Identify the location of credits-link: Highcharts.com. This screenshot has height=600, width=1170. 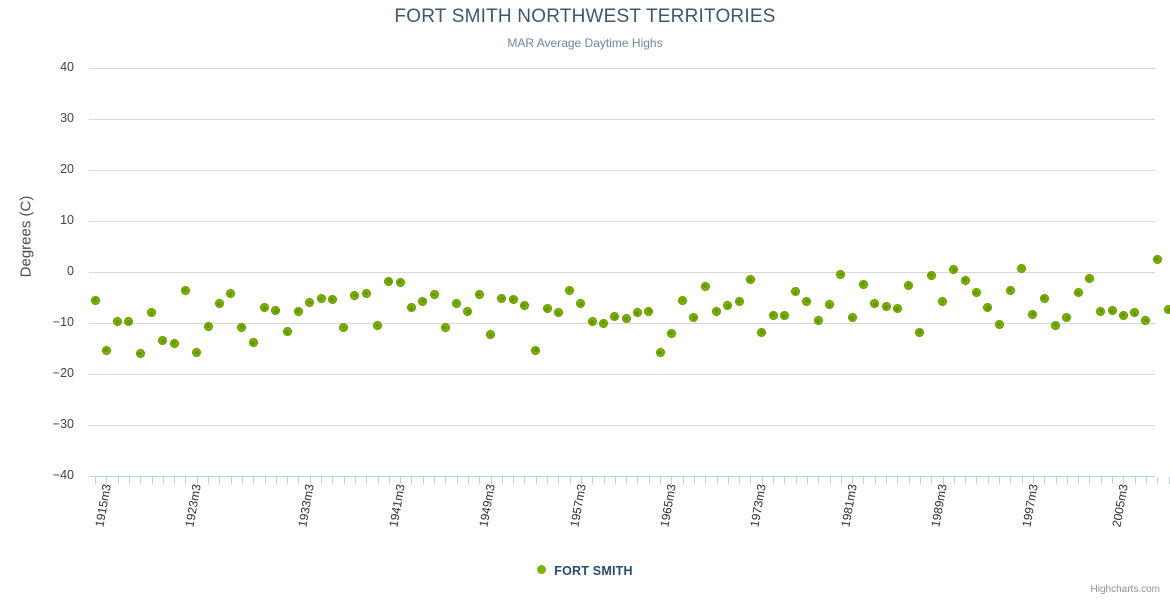
(1125, 589).